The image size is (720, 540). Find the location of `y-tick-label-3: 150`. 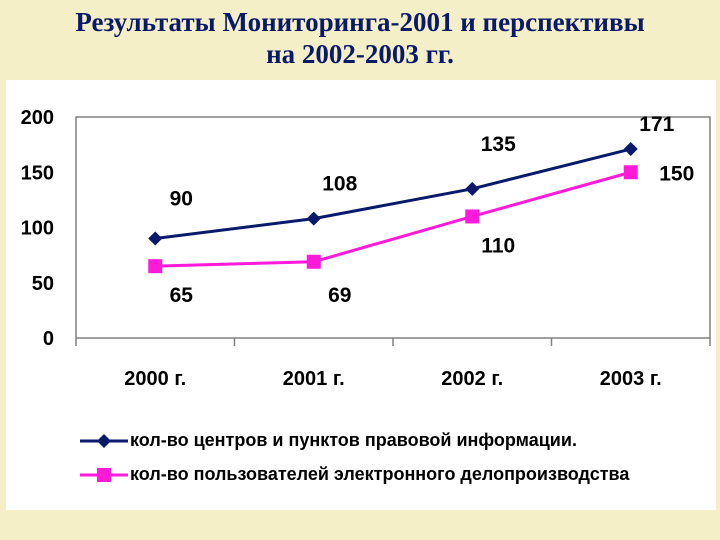

y-tick-label-3: 150 is located at coordinates (37, 173).